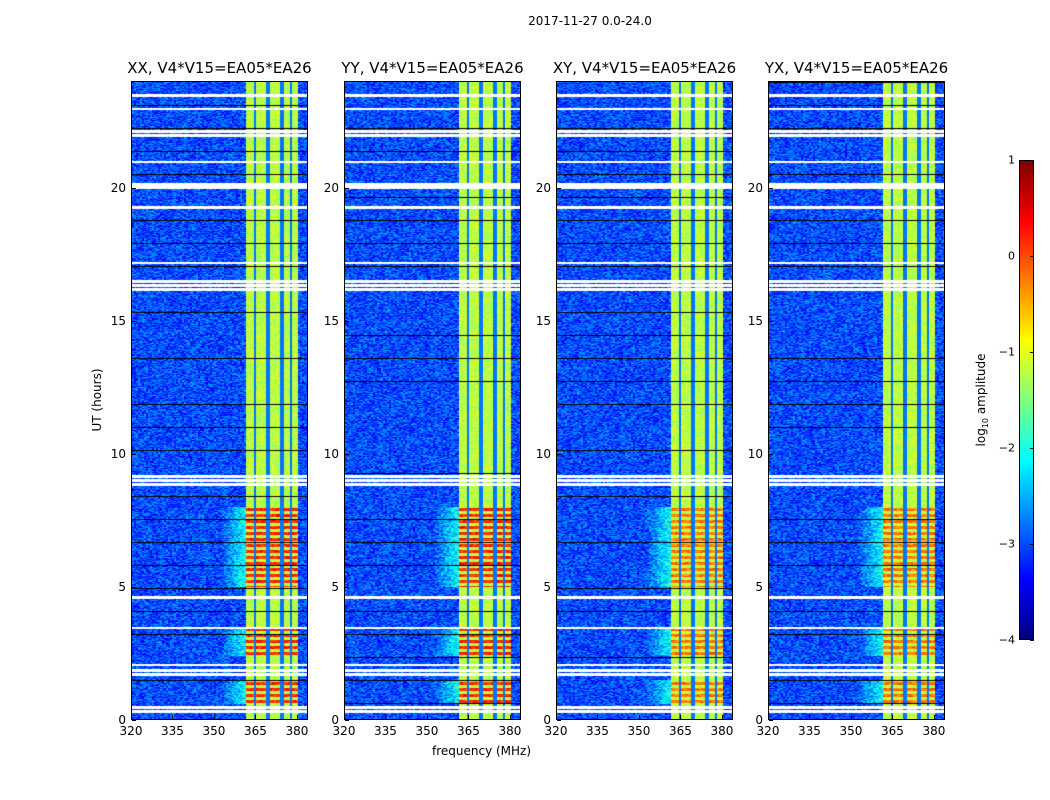 The width and height of the screenshot is (1050, 800). What do you see at coordinates (980, 385) in the screenshot?
I see `colorbar-label-suffix: amplitude` at bounding box center [980, 385].